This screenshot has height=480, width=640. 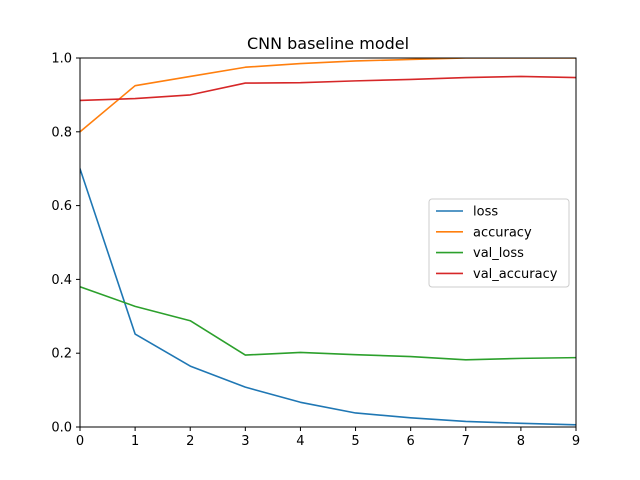 What do you see at coordinates (80, 441) in the screenshot?
I see `x-tick-label: 0` at bounding box center [80, 441].